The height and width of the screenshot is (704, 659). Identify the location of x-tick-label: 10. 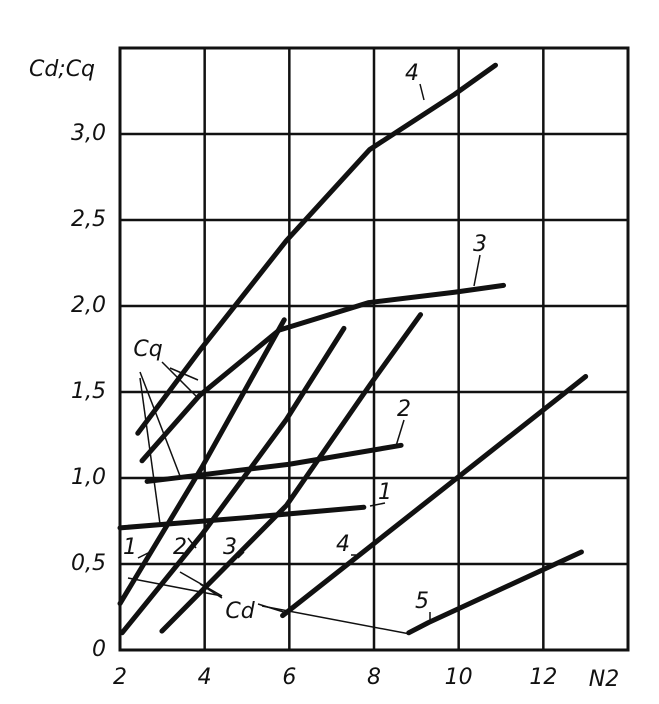
(459, 677).